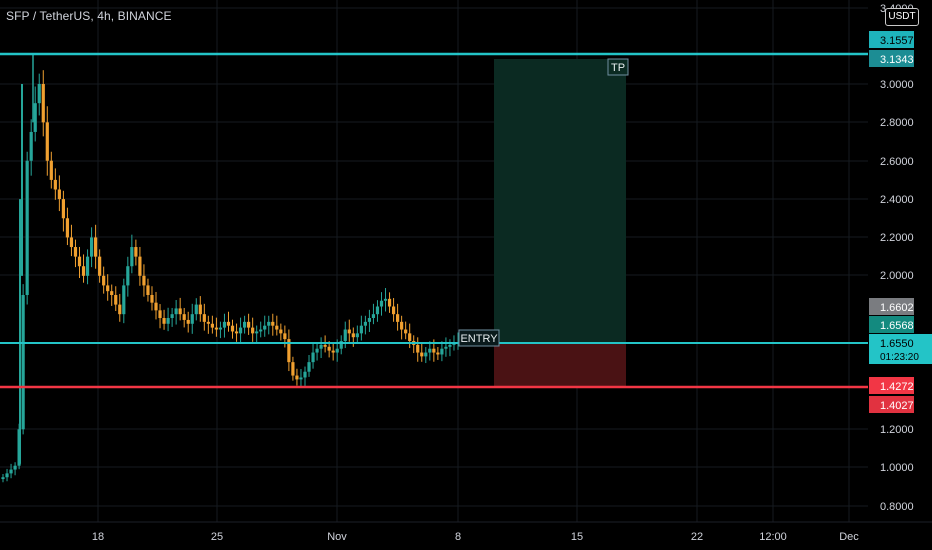  Describe the element at coordinates (560, 365) in the screenshot. I see `loss-zone` at that location.